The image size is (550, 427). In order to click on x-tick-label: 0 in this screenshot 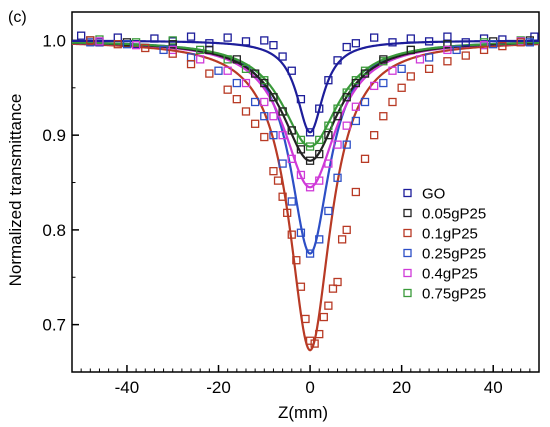, I will do `click(309, 387)`.